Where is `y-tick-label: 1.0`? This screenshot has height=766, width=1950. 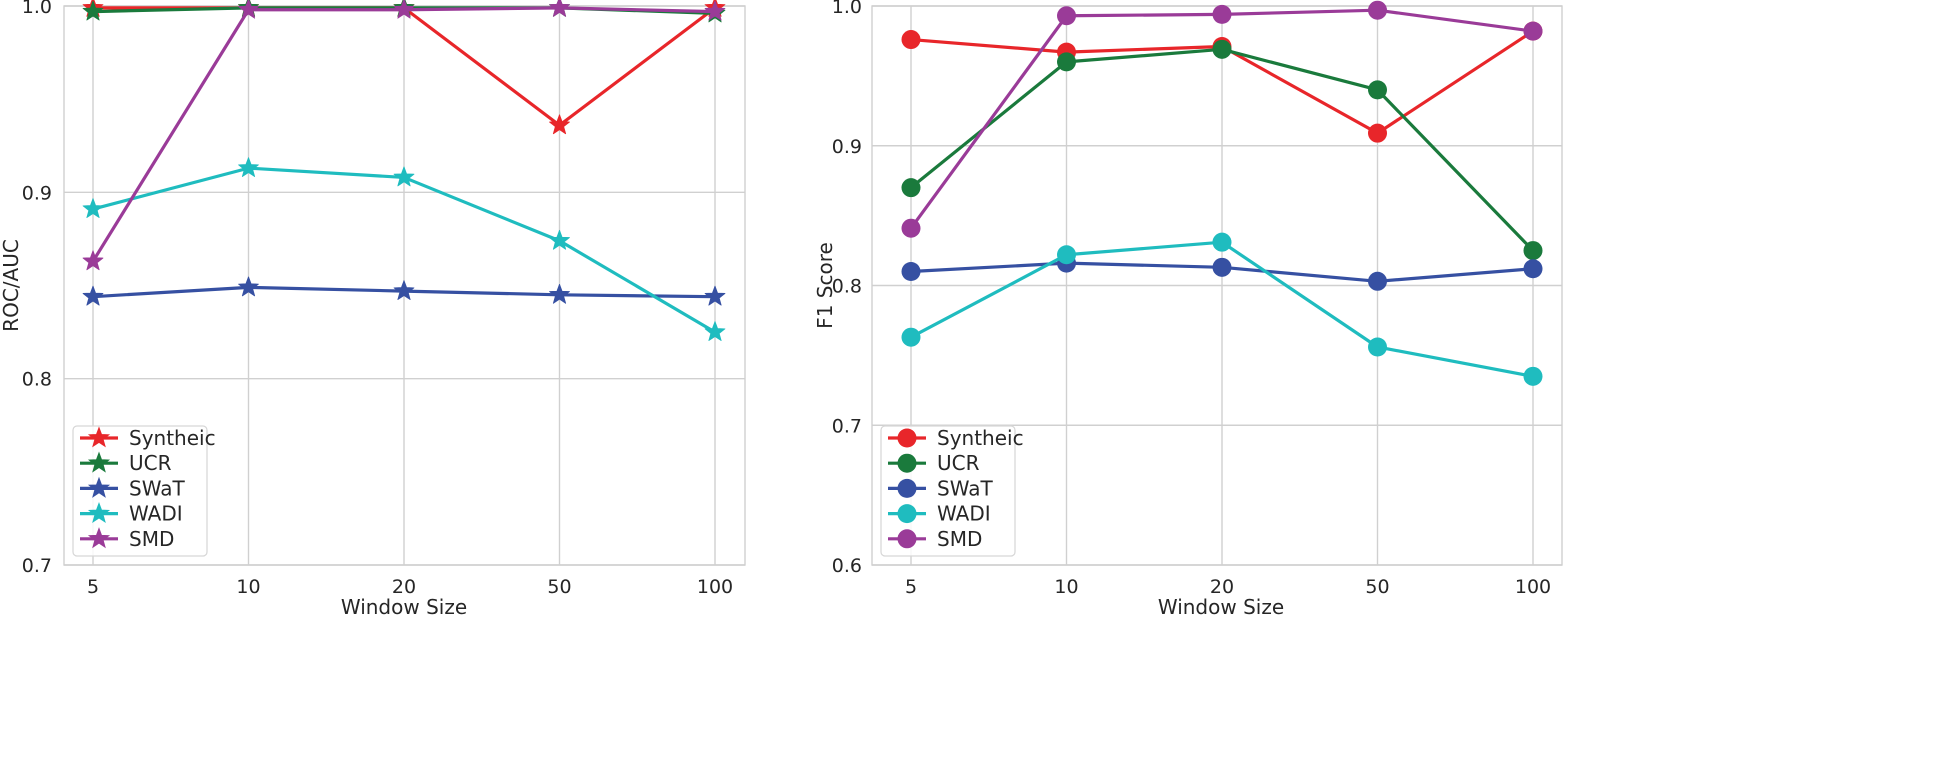
y-tick-label: 1.0 is located at coordinates (37, 9).